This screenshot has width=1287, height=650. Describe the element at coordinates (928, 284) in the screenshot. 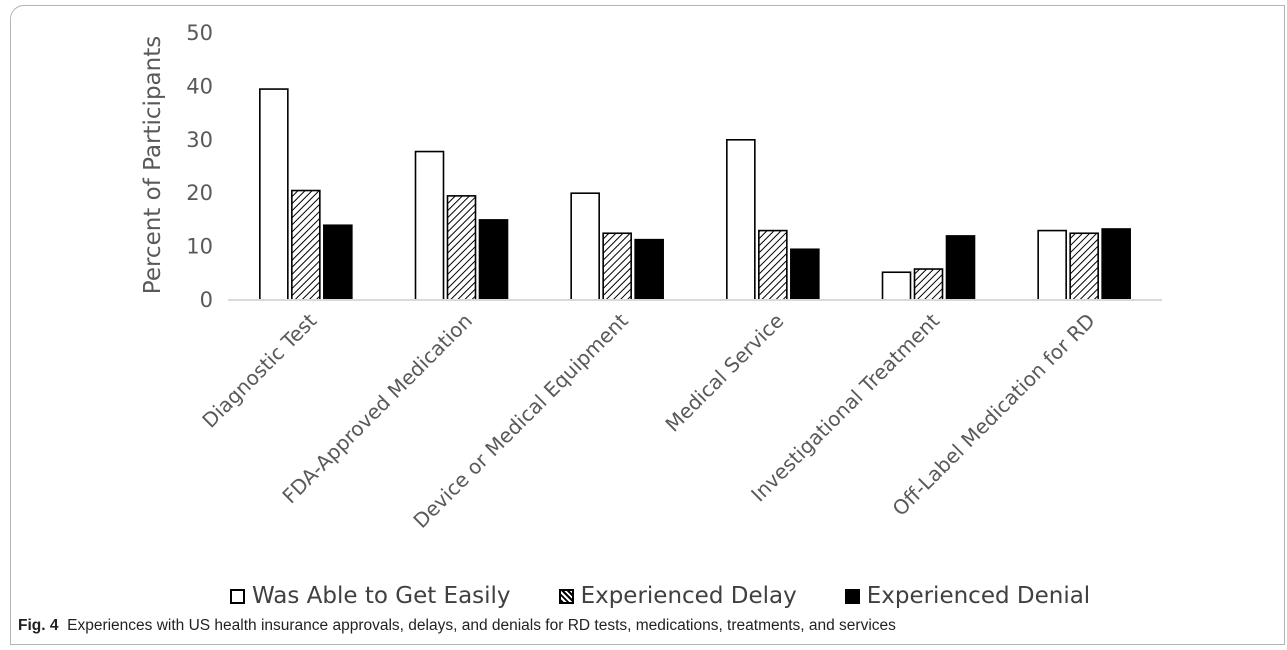

I see `bar-experienced-delay-investigational-treatment` at that location.